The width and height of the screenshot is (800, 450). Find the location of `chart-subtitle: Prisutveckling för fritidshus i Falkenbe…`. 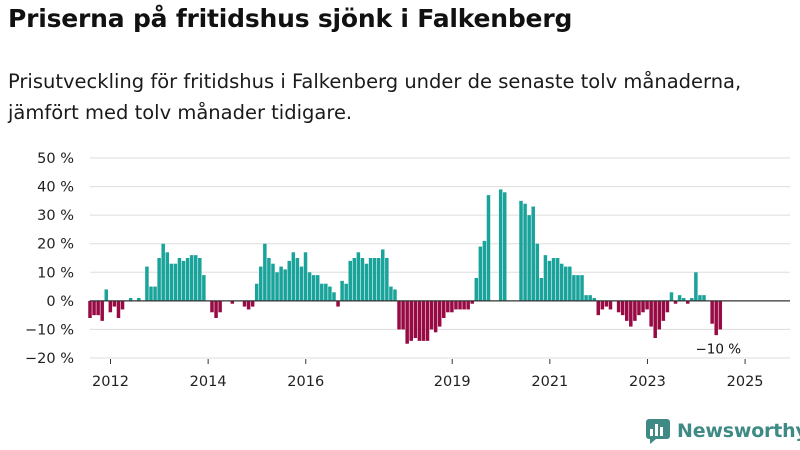

chart-subtitle: Prisutveckling för fritidshus i Falkenbe… is located at coordinates (375, 97).